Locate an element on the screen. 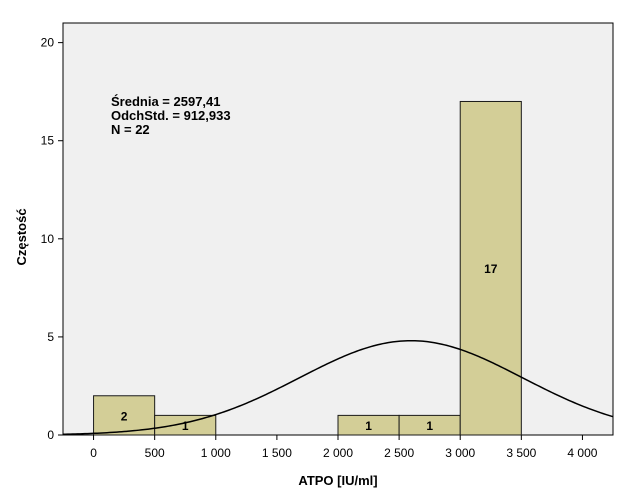  y-axis-title: Częstość is located at coordinates (21, 236).